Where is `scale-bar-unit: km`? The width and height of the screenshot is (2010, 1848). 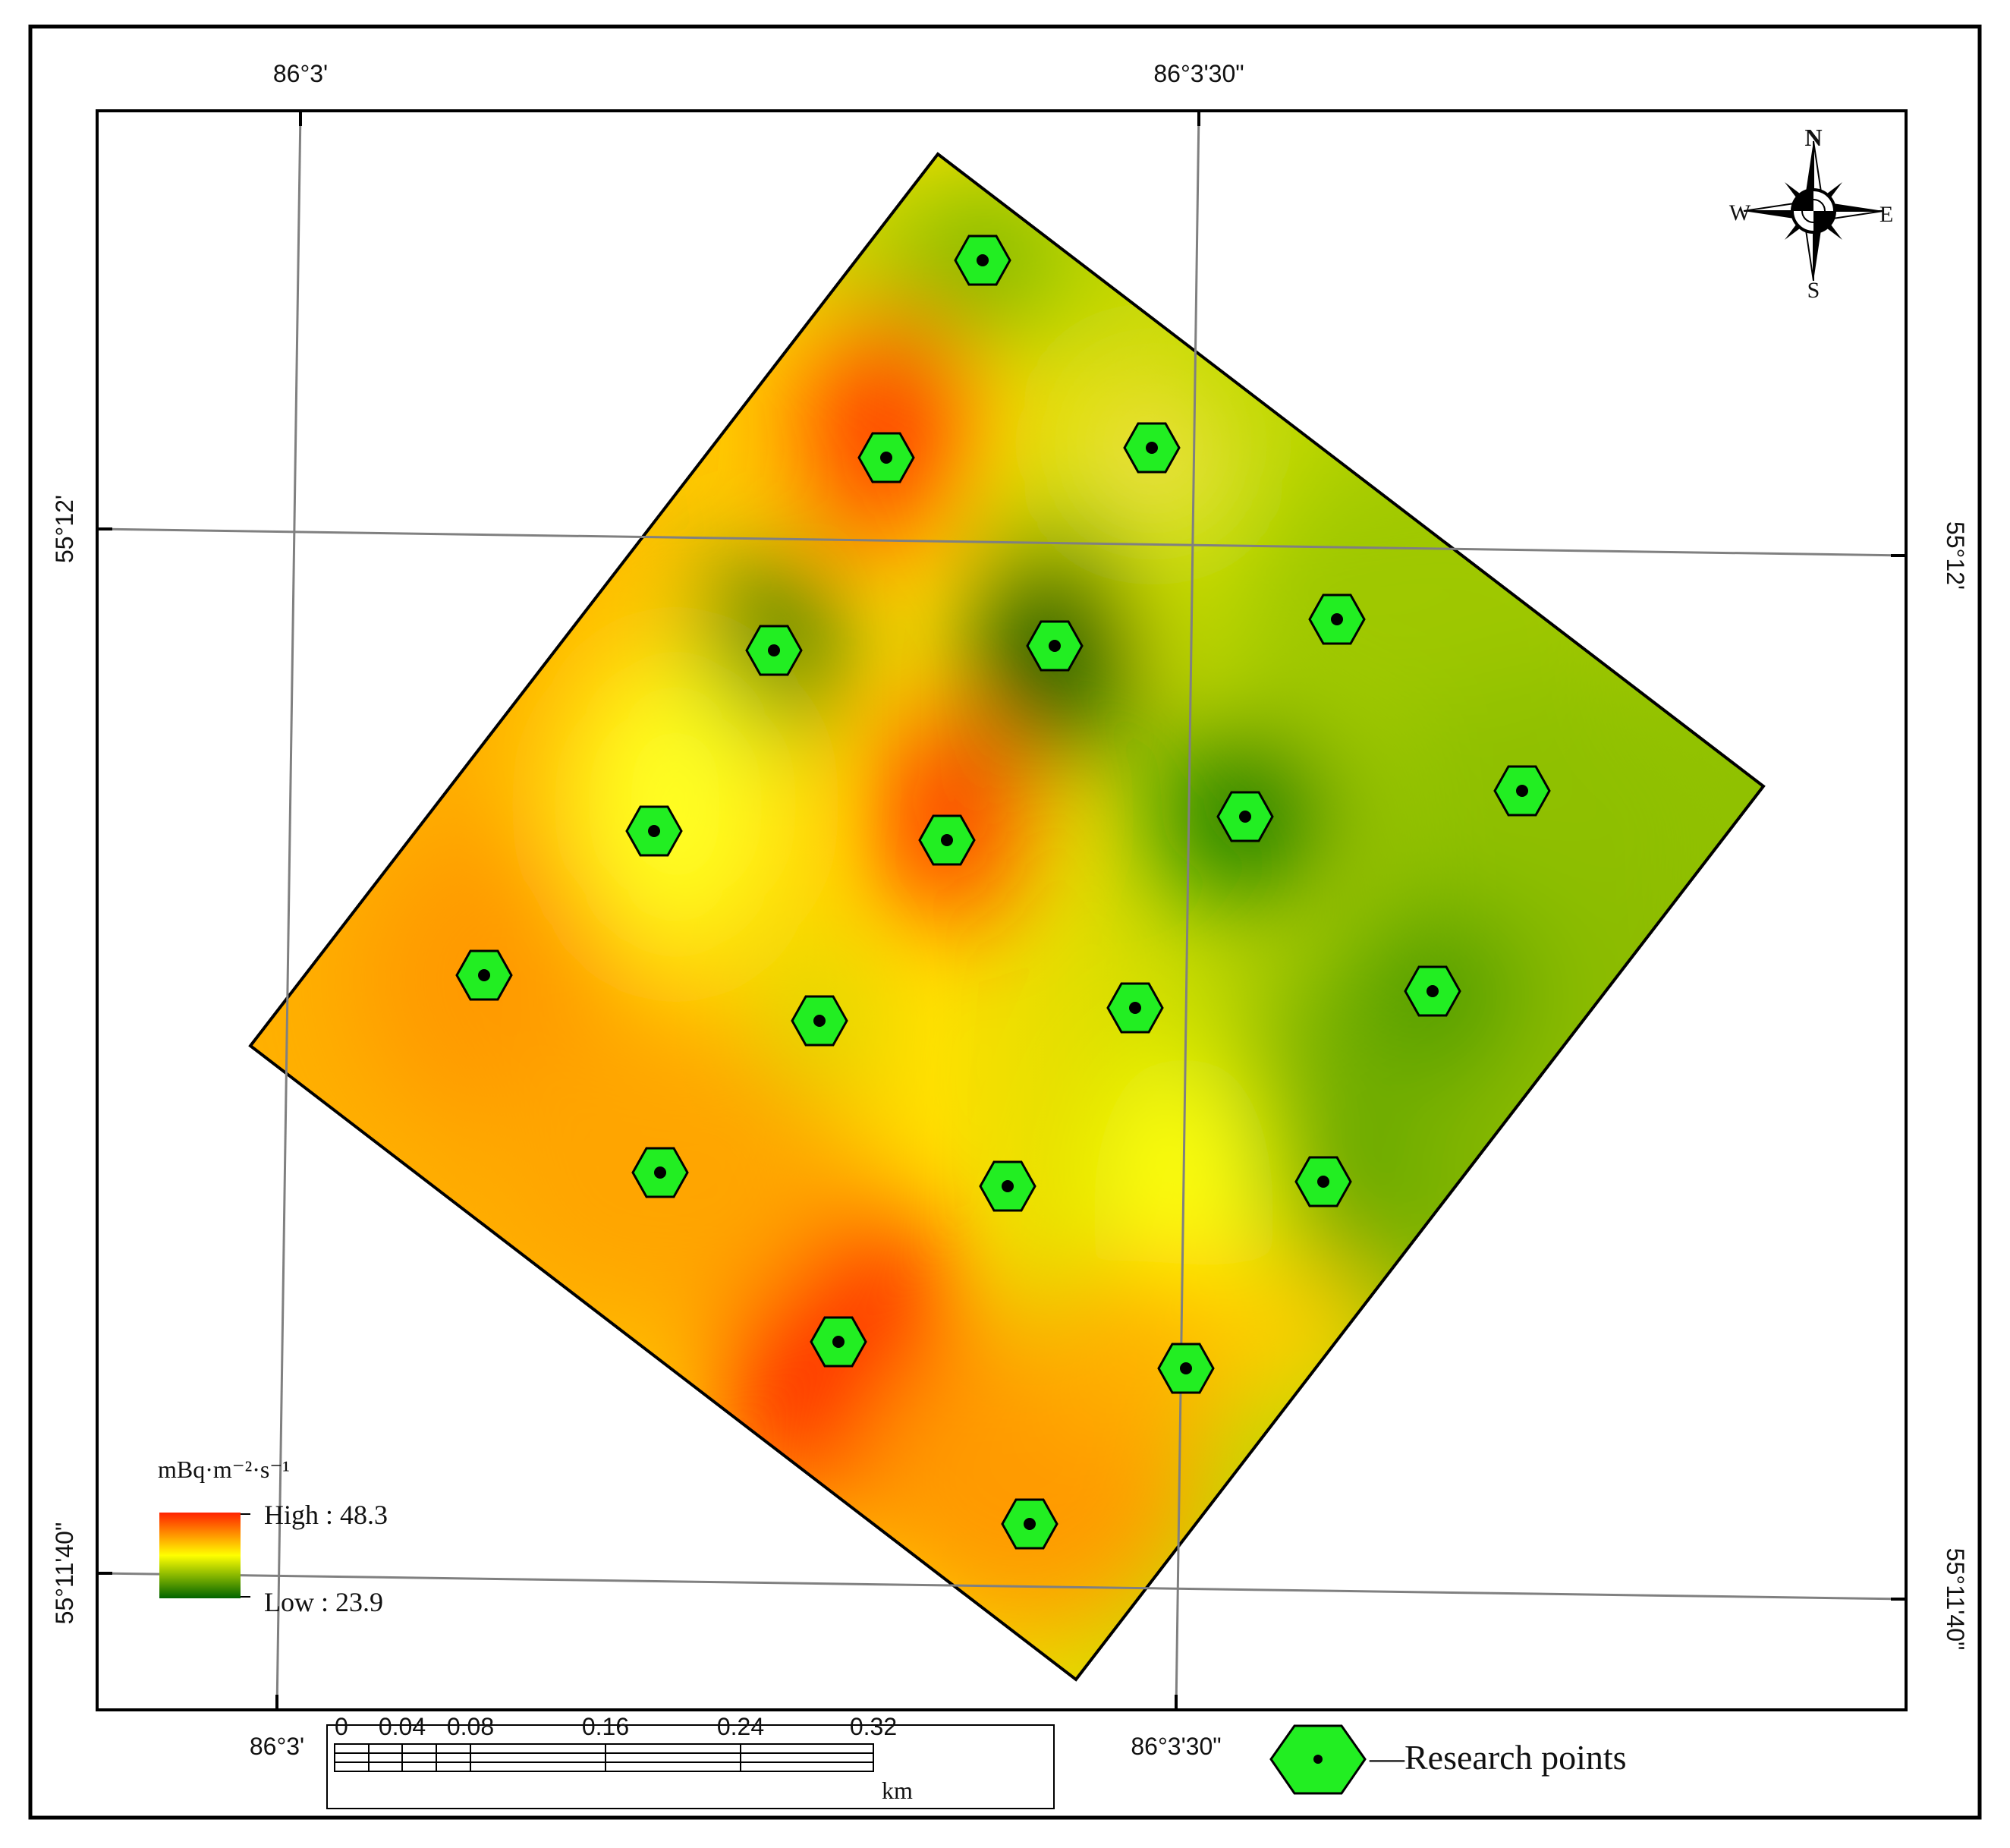
scale-bar-unit: km is located at coordinates (898, 1790).